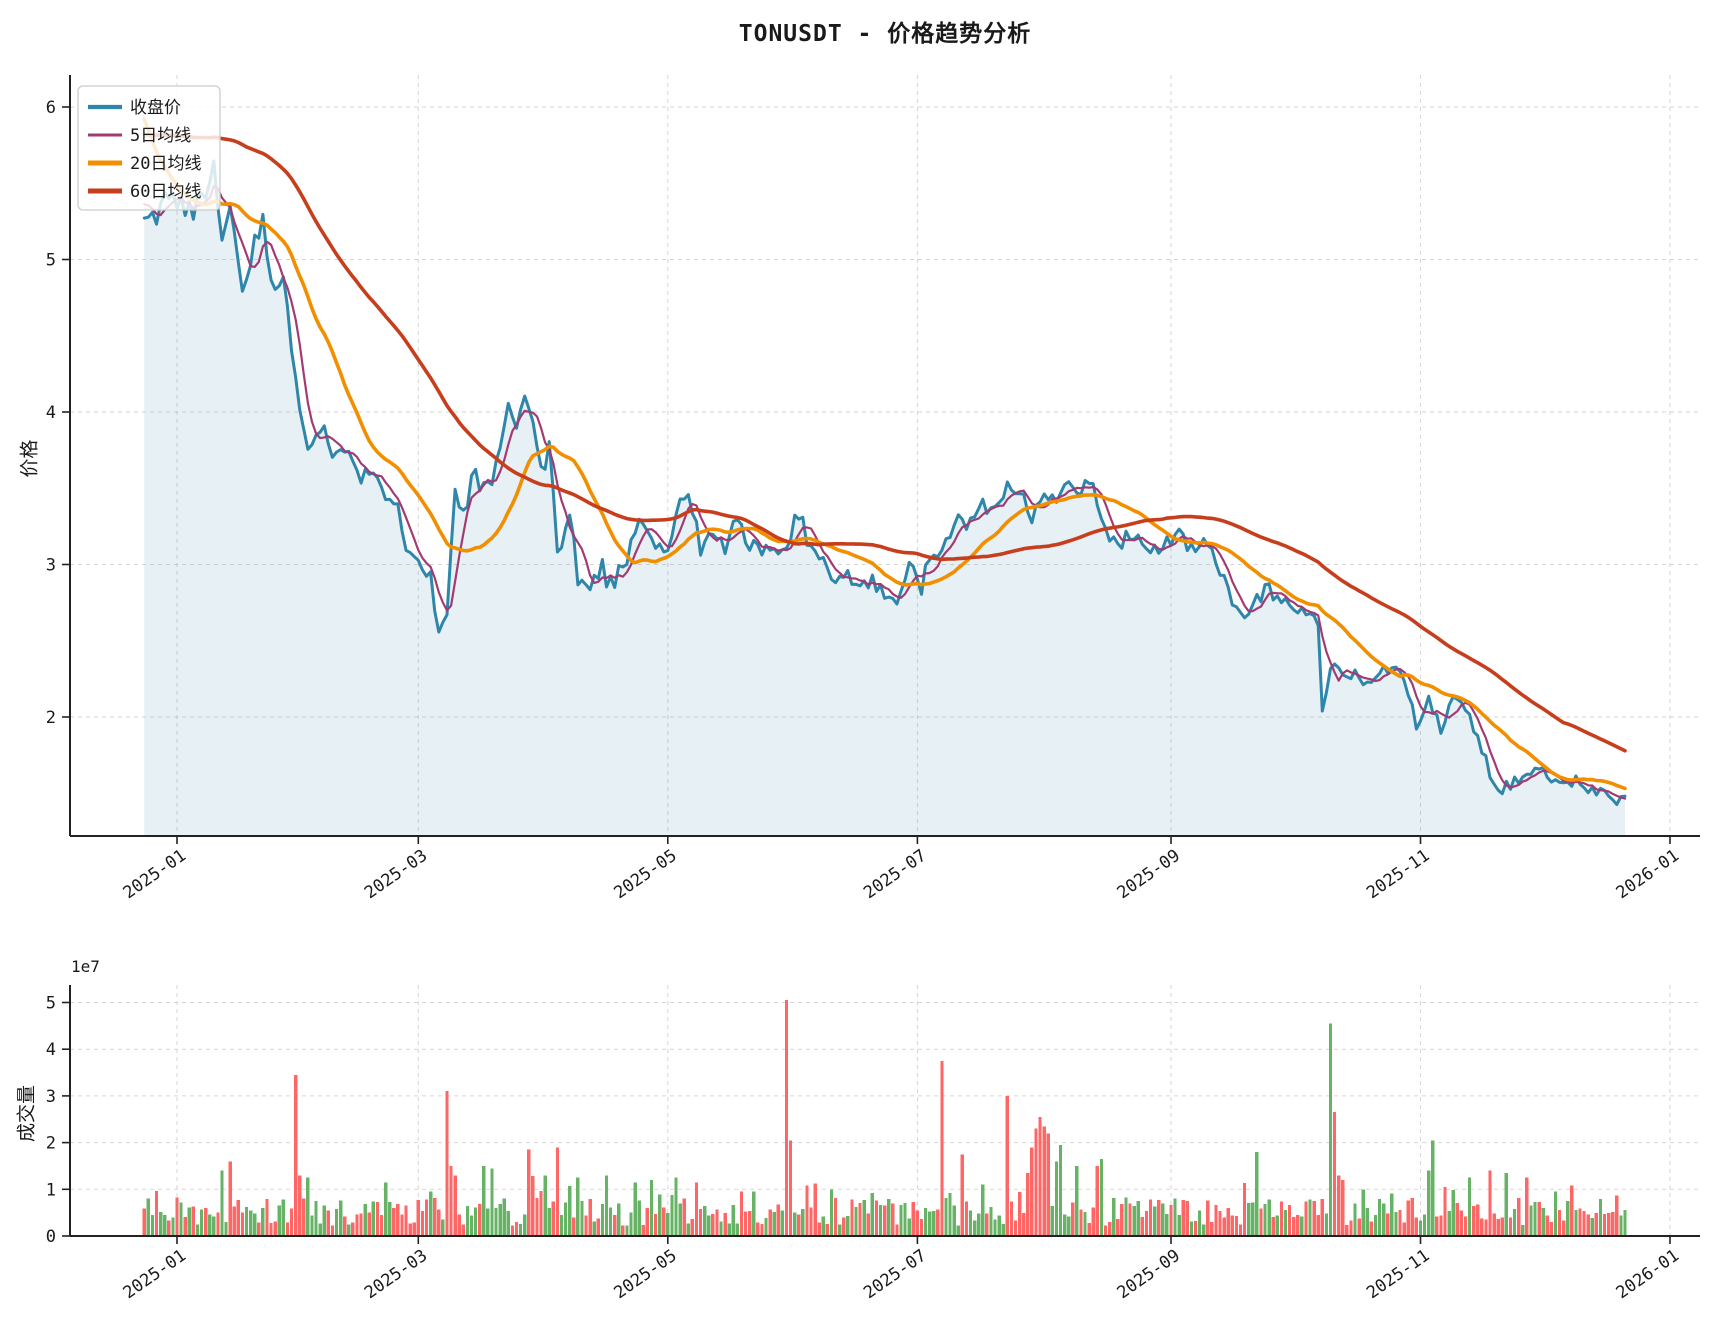  What do you see at coordinates (51, 1097) in the screenshot?
I see `volume-y-tick-label: 3` at bounding box center [51, 1097].